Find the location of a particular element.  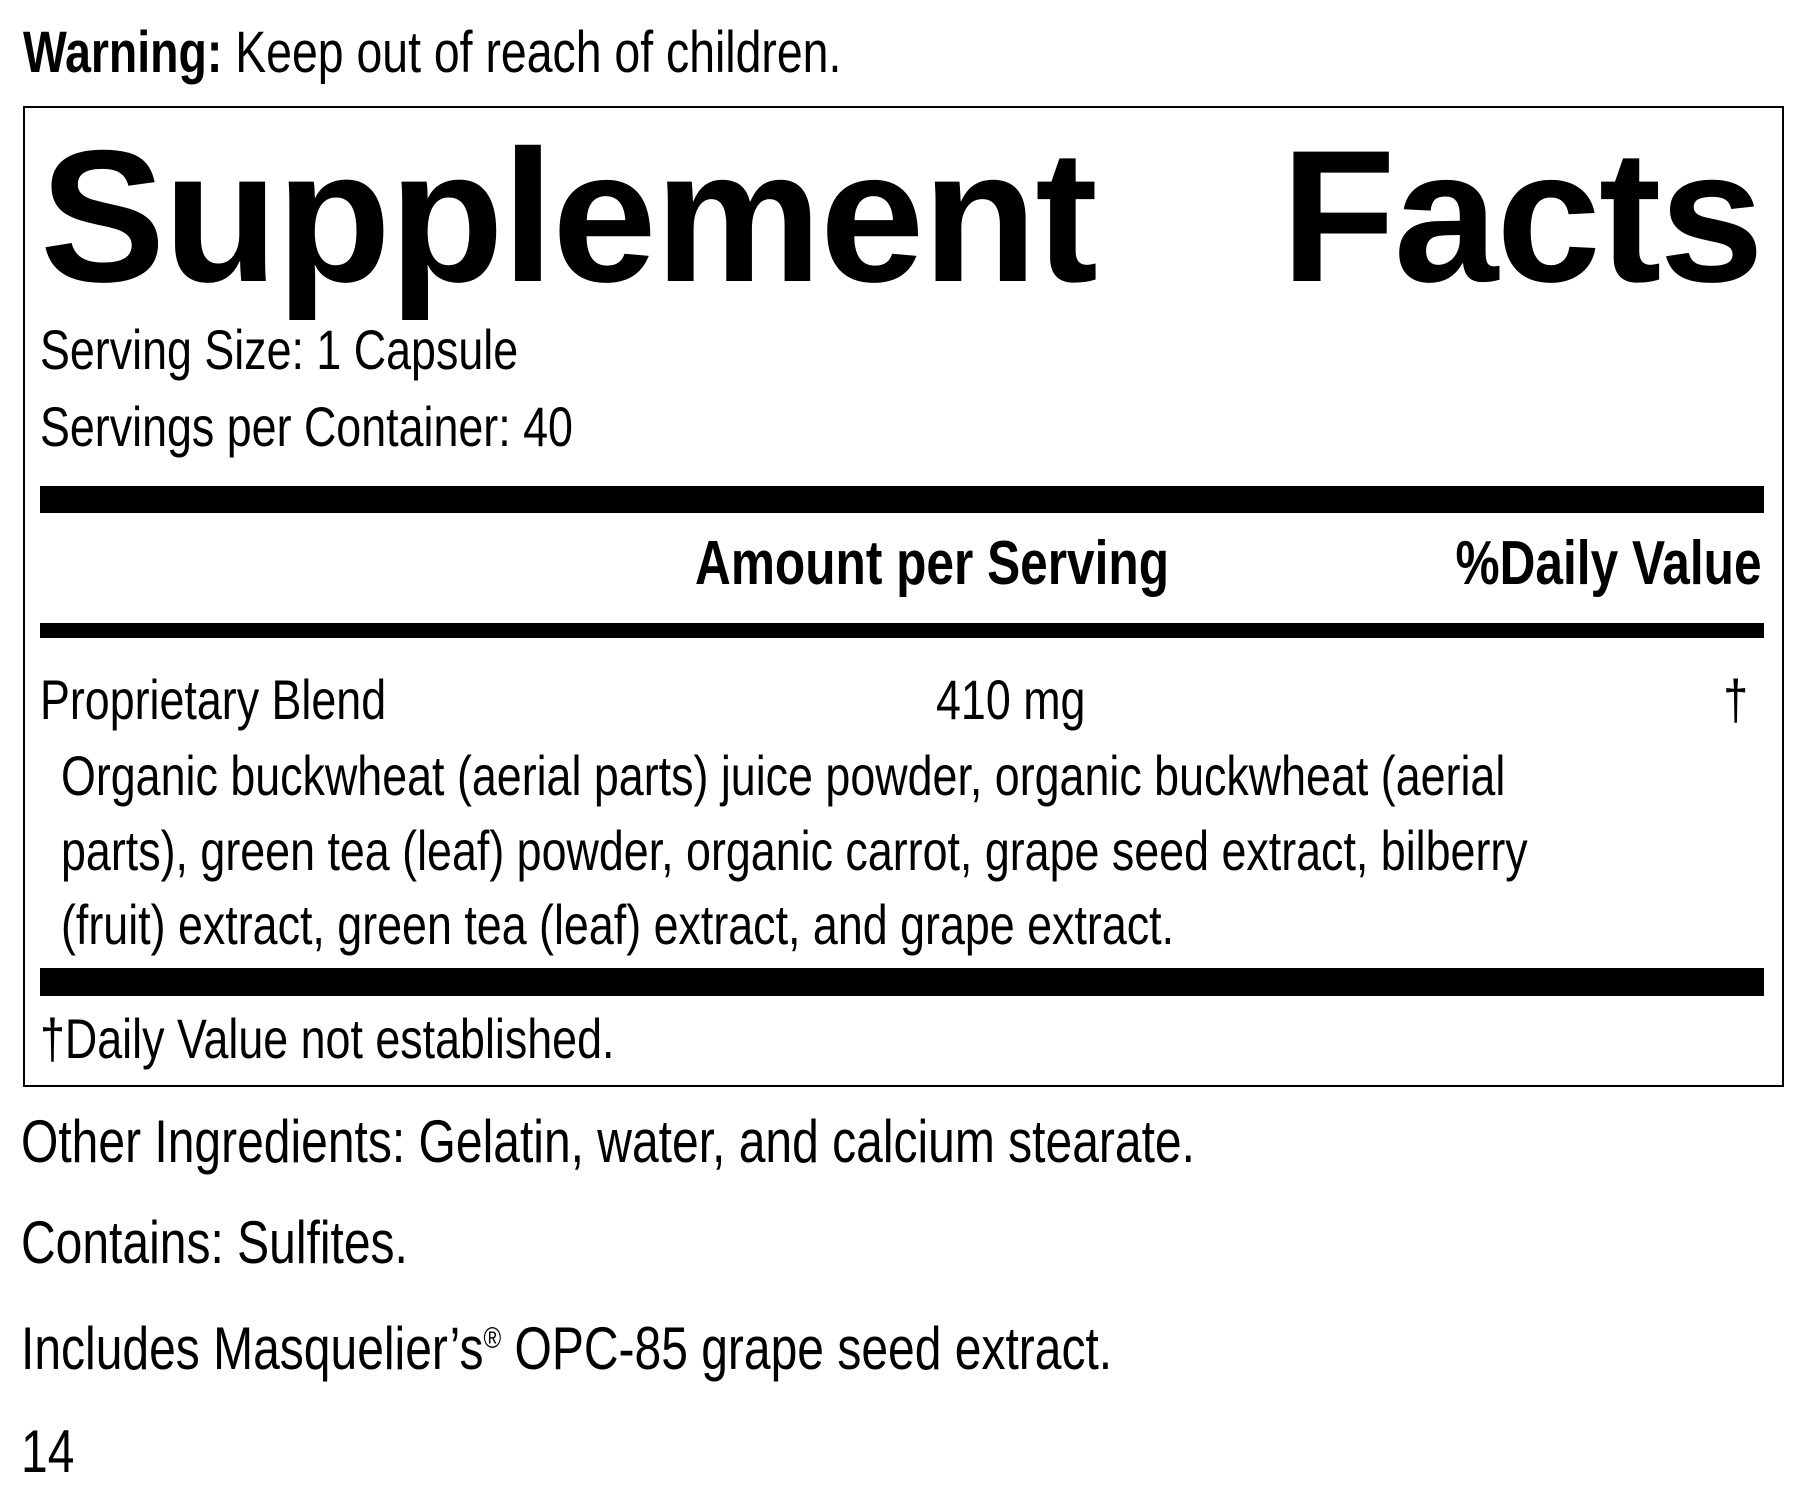

warning: Warning: Keep out of reach of children. is located at coordinates (432, 53).